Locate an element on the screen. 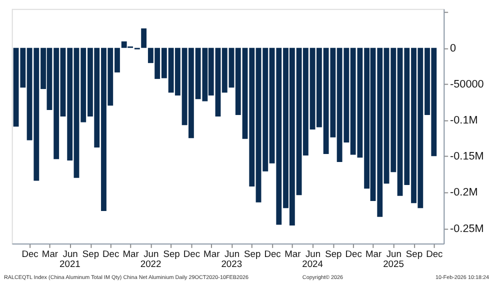 The height and width of the screenshot is (288, 489). y-tick-label: -0.1M is located at coordinates (464, 120).